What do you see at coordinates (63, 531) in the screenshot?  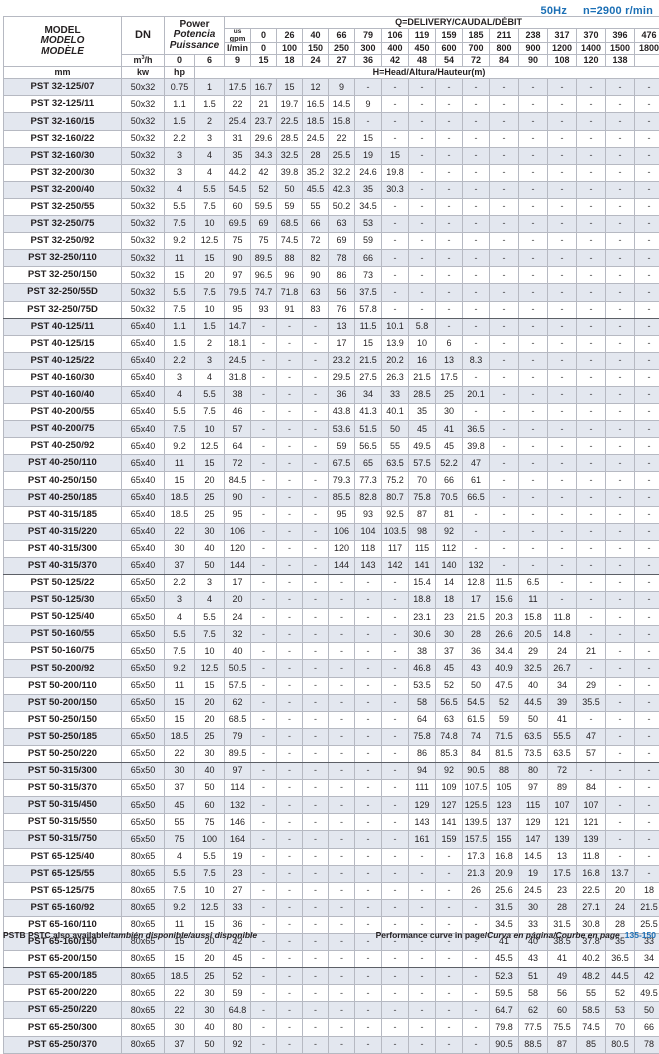 I see `cell-model: PST 40-315/220` at bounding box center [63, 531].